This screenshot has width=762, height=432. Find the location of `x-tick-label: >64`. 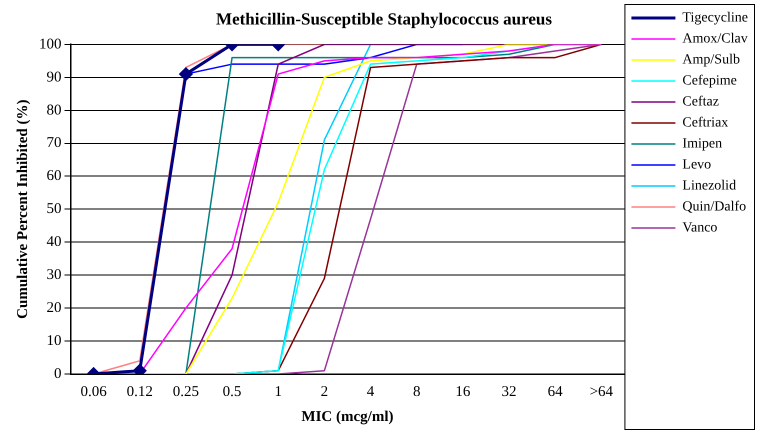

x-tick-label: >64 is located at coordinates (602, 392).